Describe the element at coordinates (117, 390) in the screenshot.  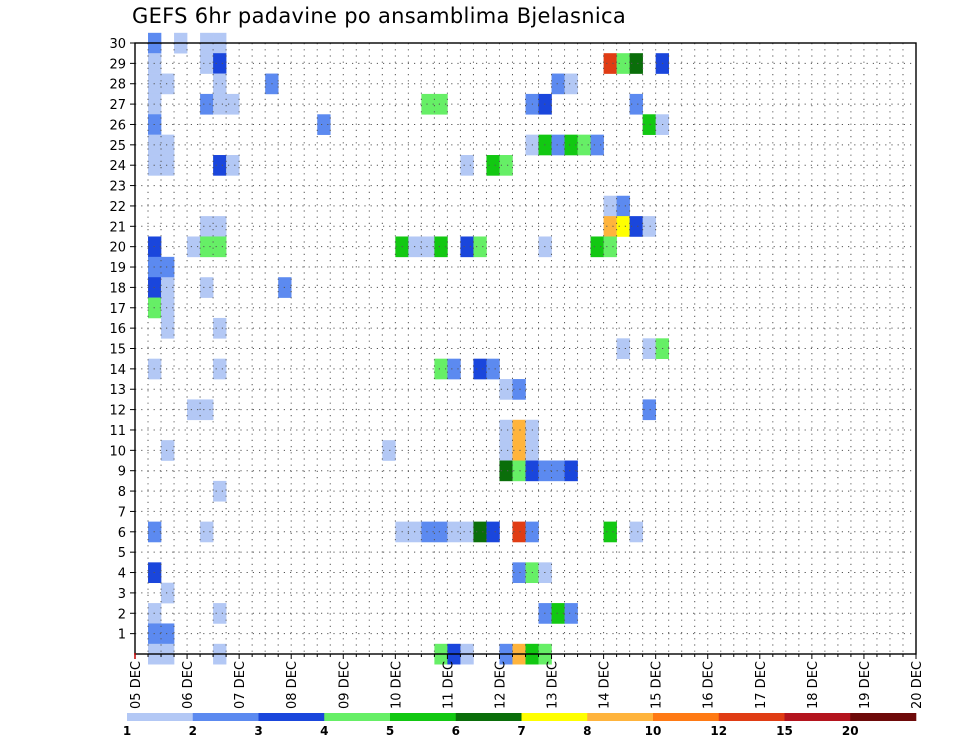
I see `y-tick-label: 13` at that location.